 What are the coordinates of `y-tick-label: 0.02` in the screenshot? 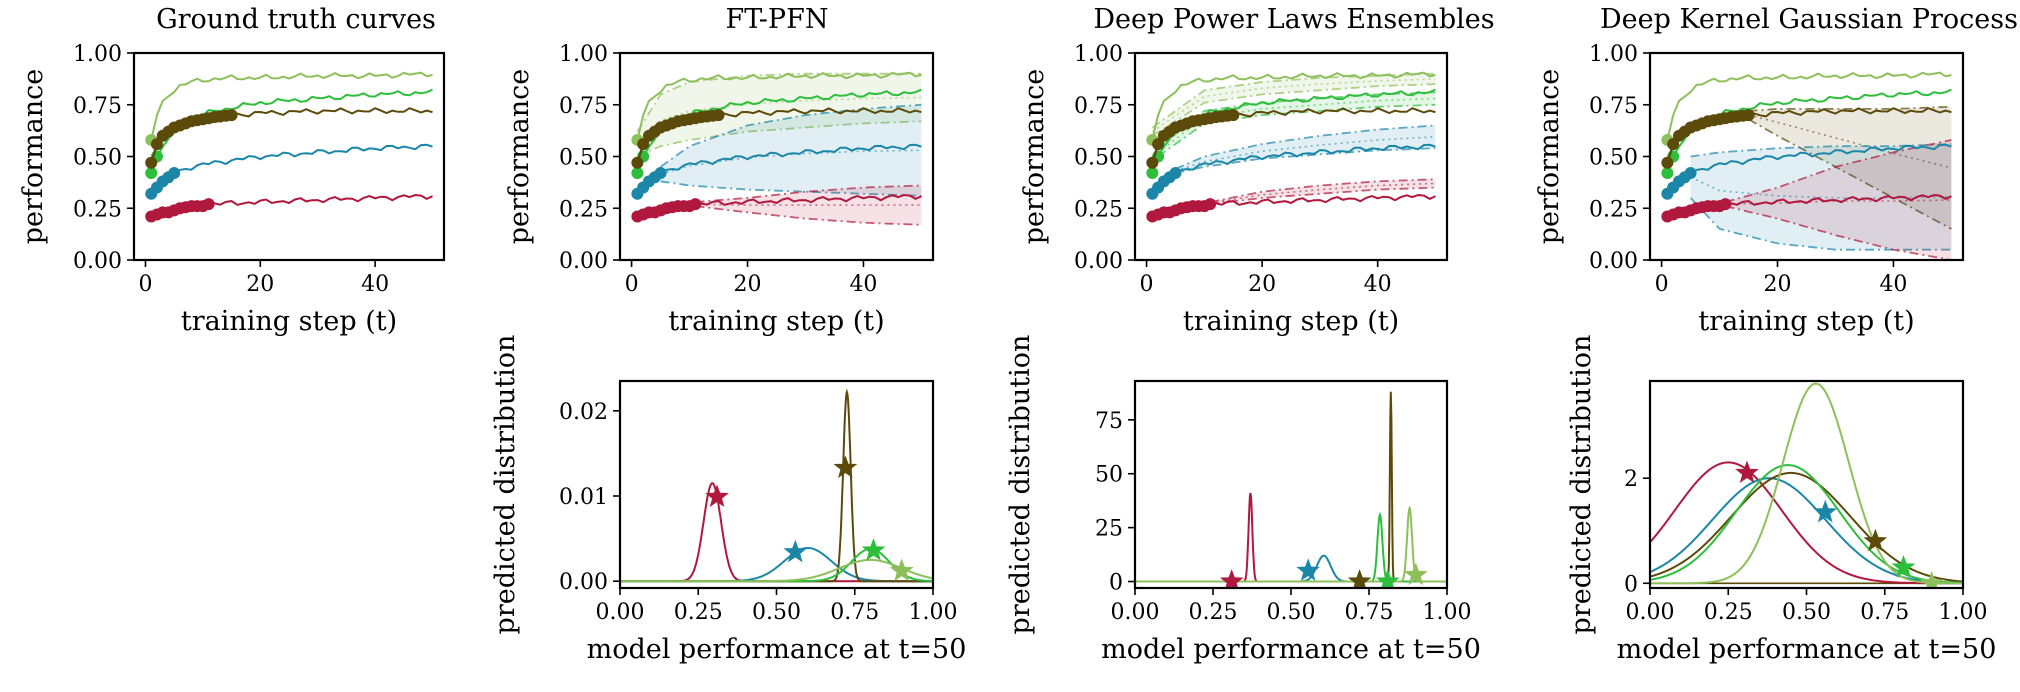 It's located at (583, 412).